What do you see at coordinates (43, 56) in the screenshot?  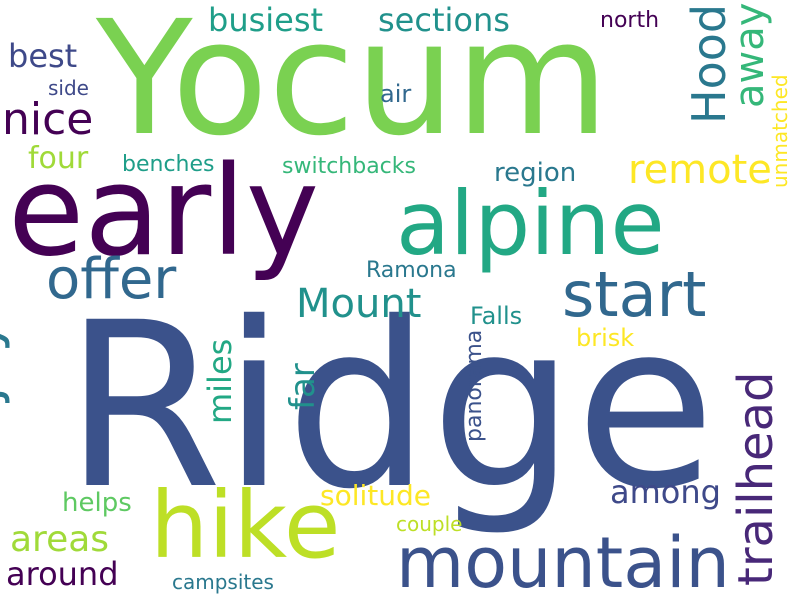 I see `word-best: best` at bounding box center [43, 56].